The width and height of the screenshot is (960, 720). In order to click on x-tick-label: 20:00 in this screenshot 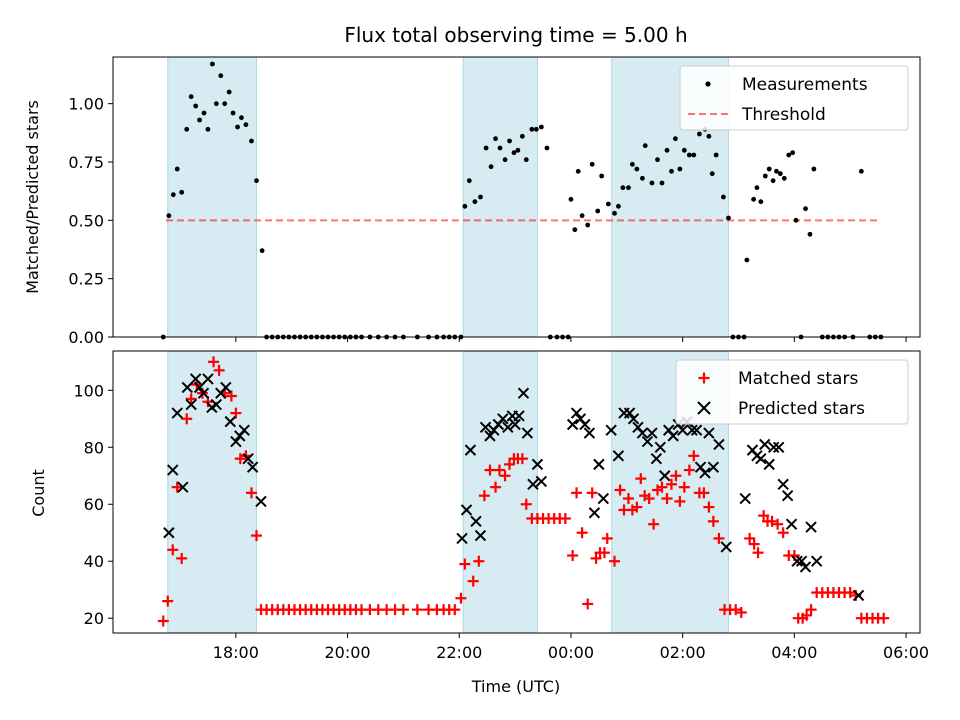, I will do `click(348, 652)`.